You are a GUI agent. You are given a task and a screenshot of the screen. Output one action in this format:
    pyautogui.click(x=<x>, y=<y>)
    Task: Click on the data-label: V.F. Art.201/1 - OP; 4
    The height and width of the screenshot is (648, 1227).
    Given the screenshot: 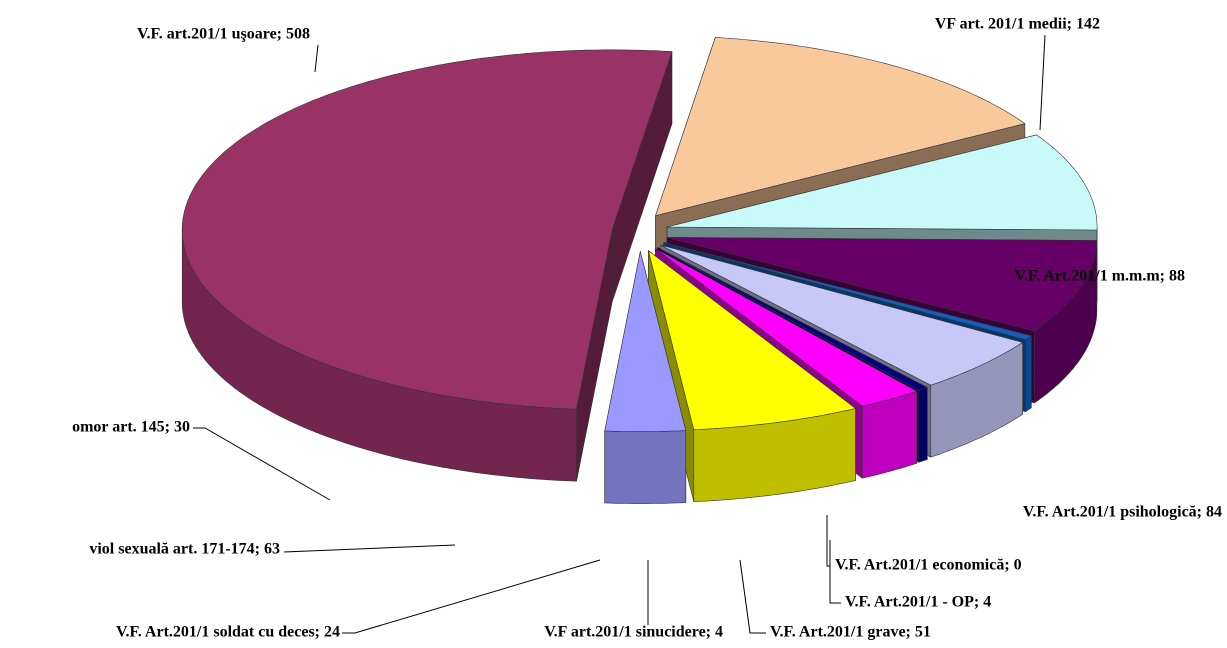 What is the action you would take?
    pyautogui.click(x=918, y=602)
    